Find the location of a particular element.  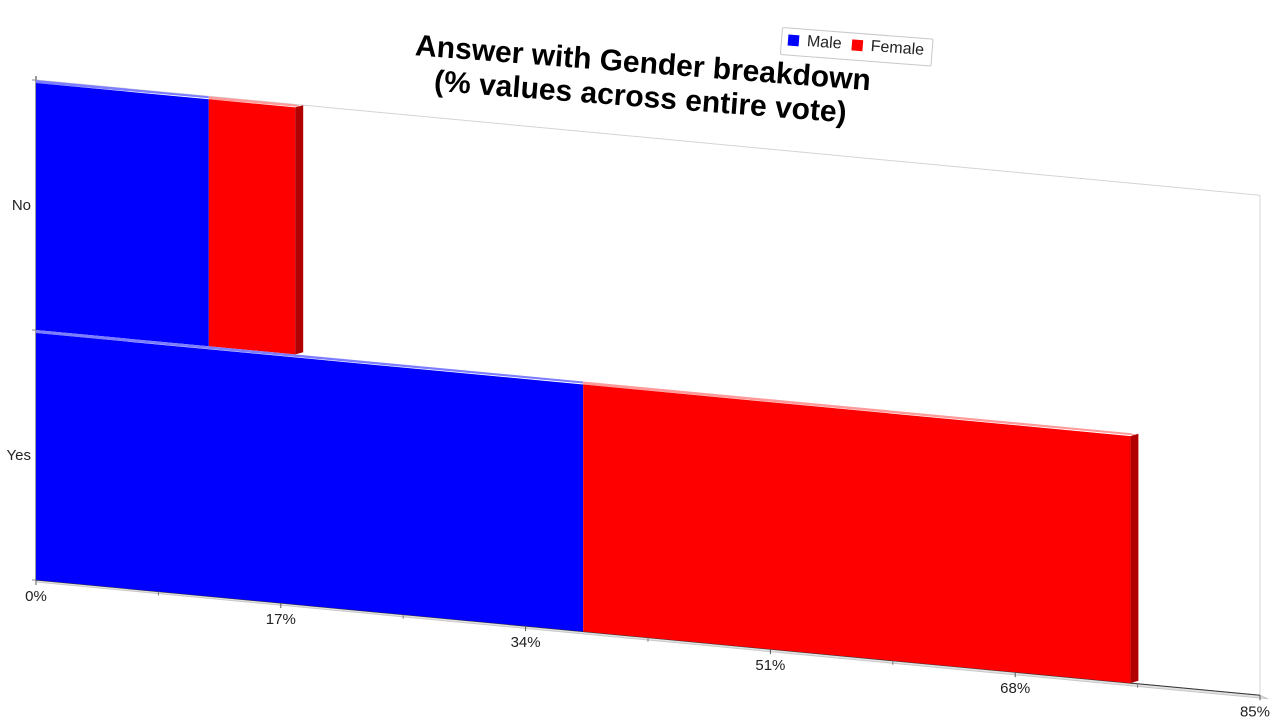

bar-no-male is located at coordinates (122, 215).